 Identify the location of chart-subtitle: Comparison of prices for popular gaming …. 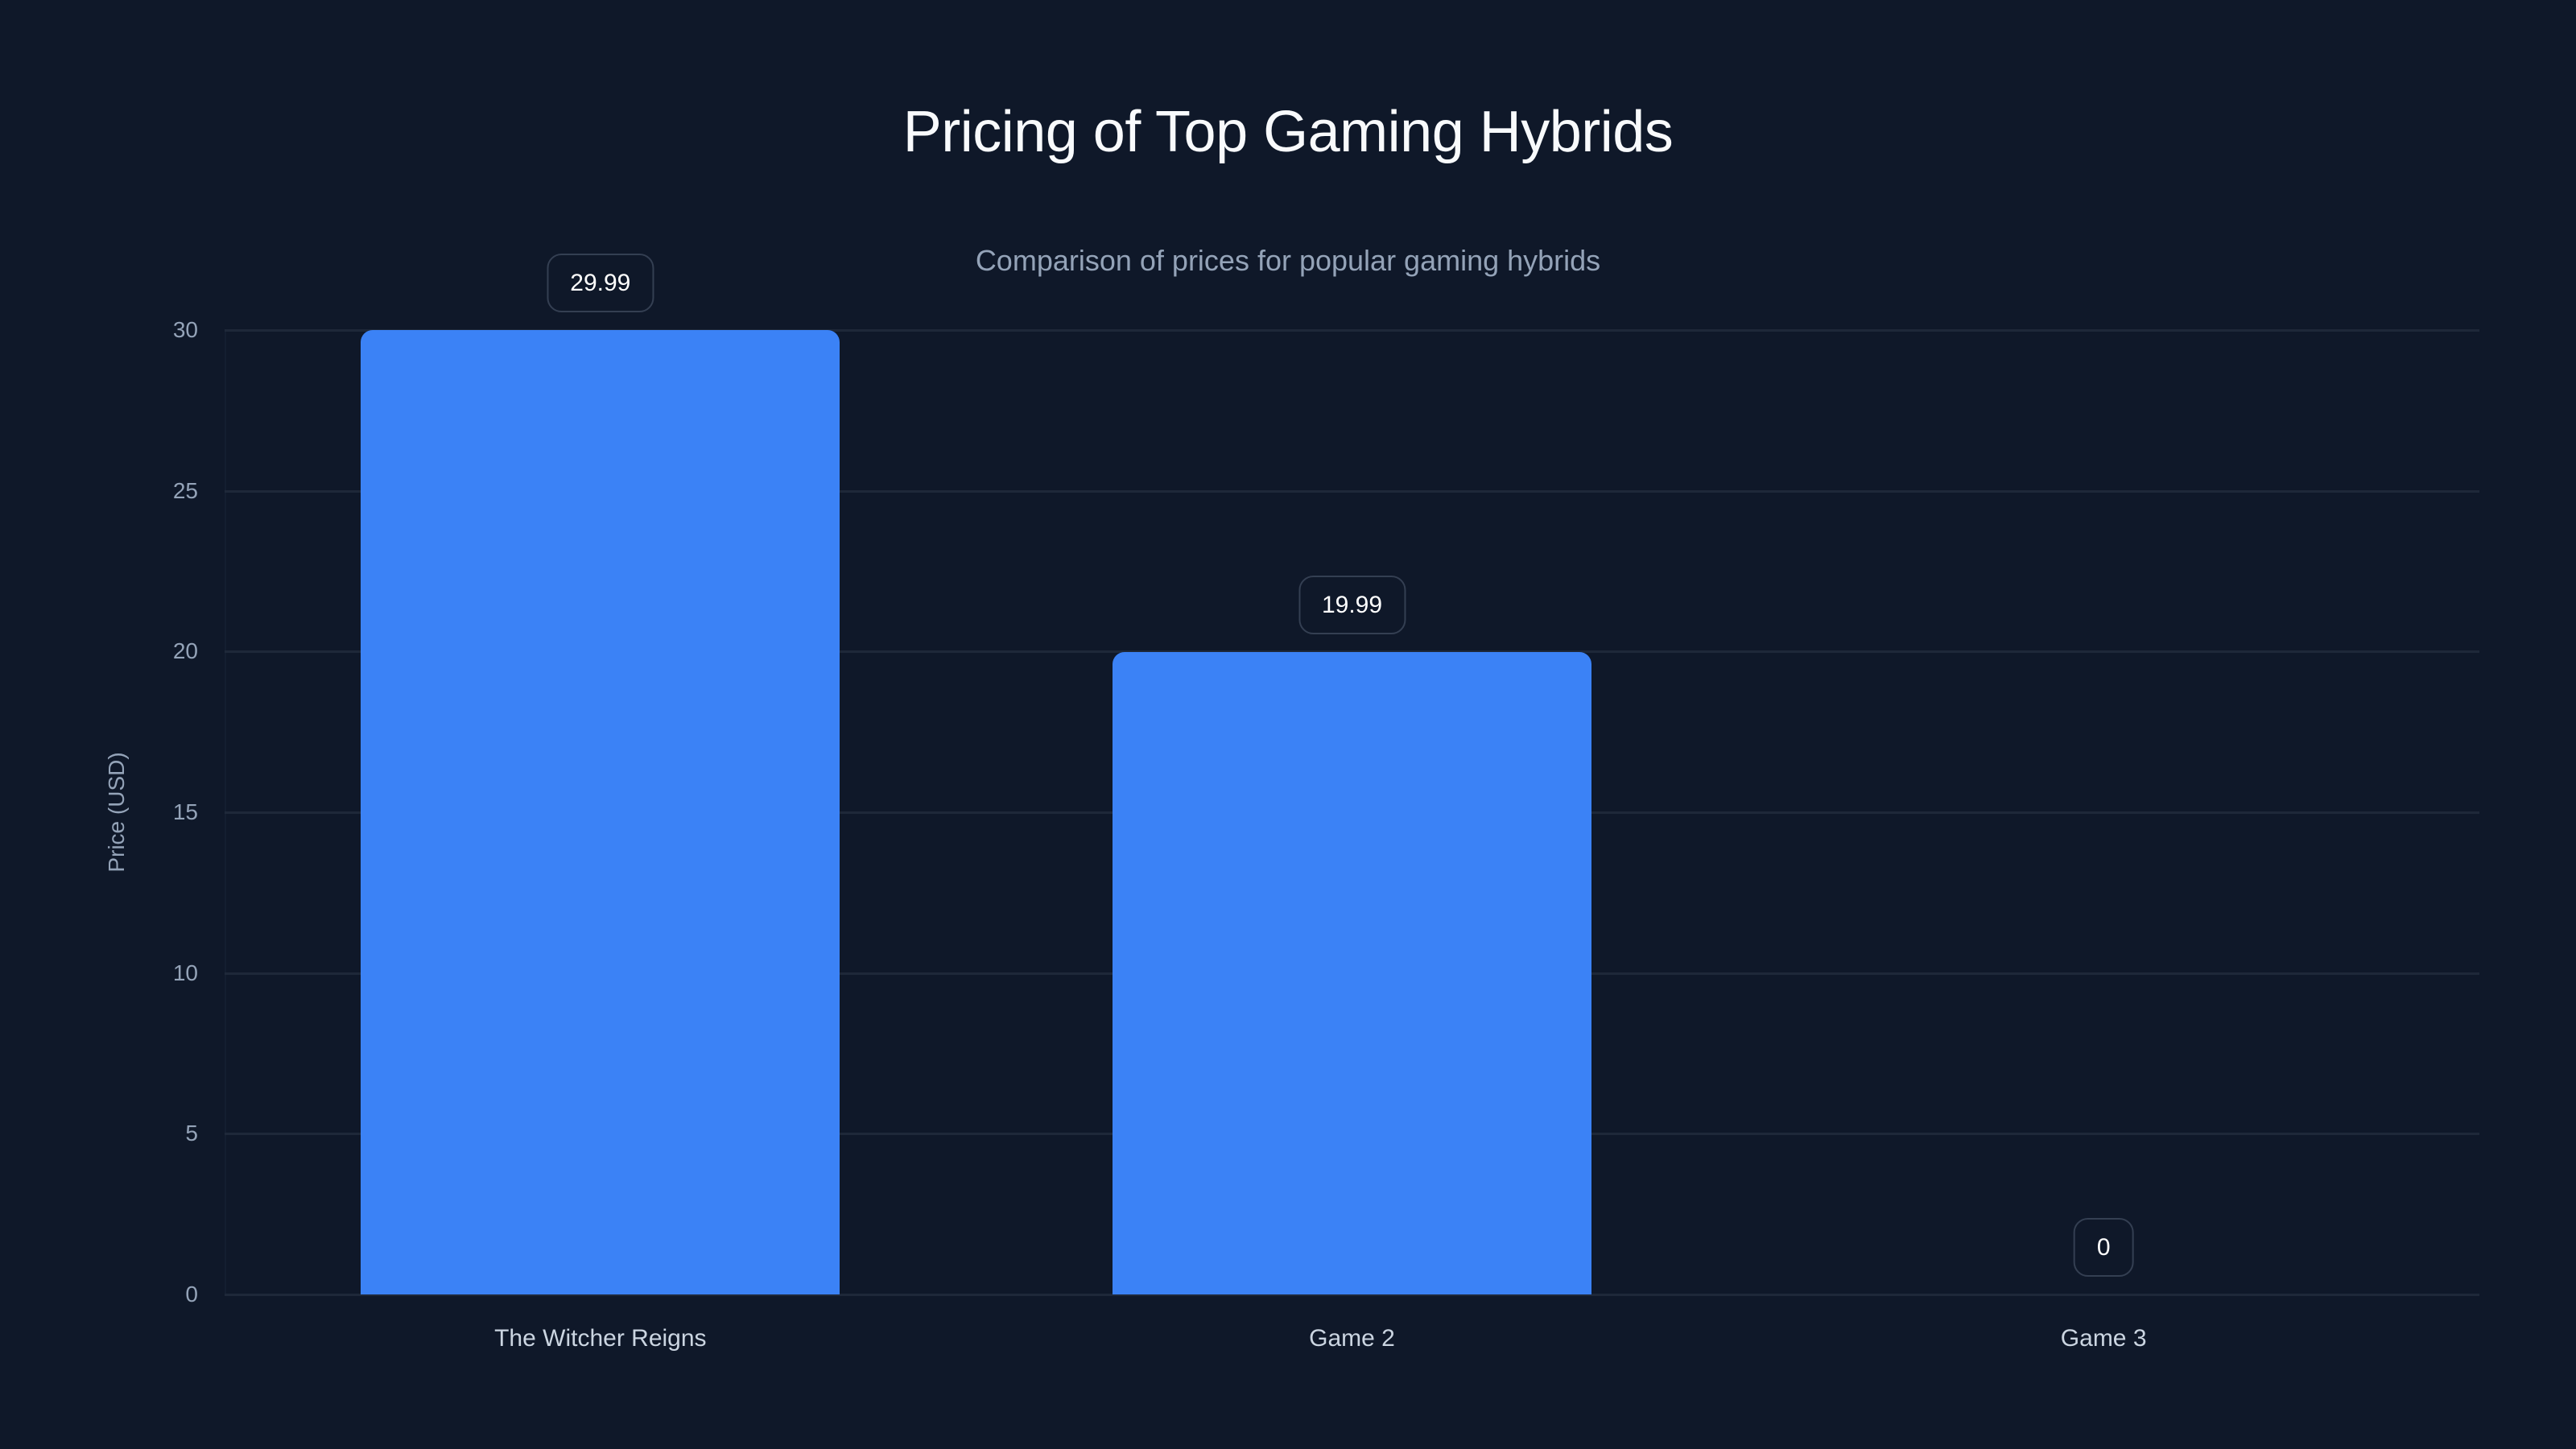
(1288, 260).